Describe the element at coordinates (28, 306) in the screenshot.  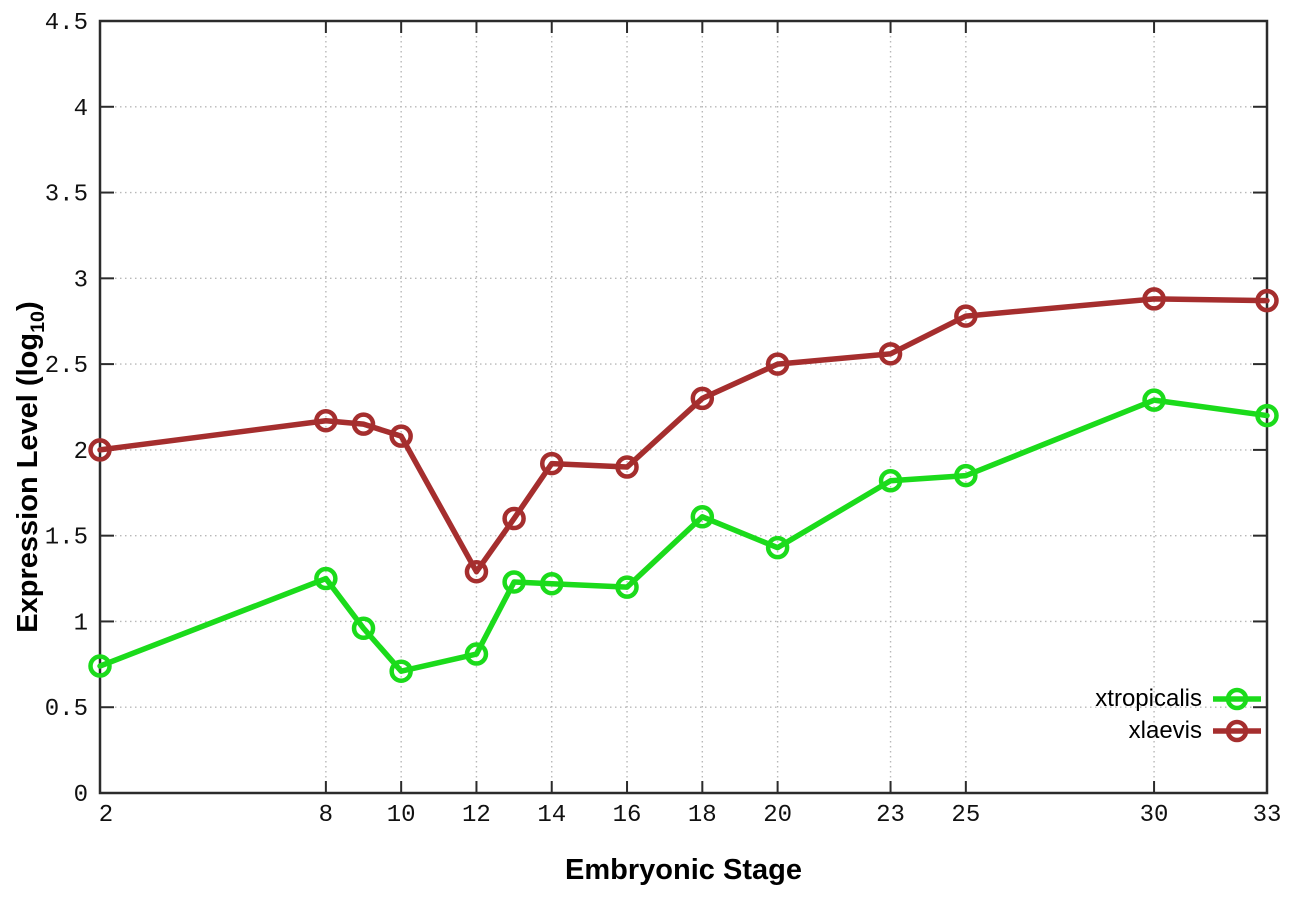
I see `y-axis-title-close: )` at that location.